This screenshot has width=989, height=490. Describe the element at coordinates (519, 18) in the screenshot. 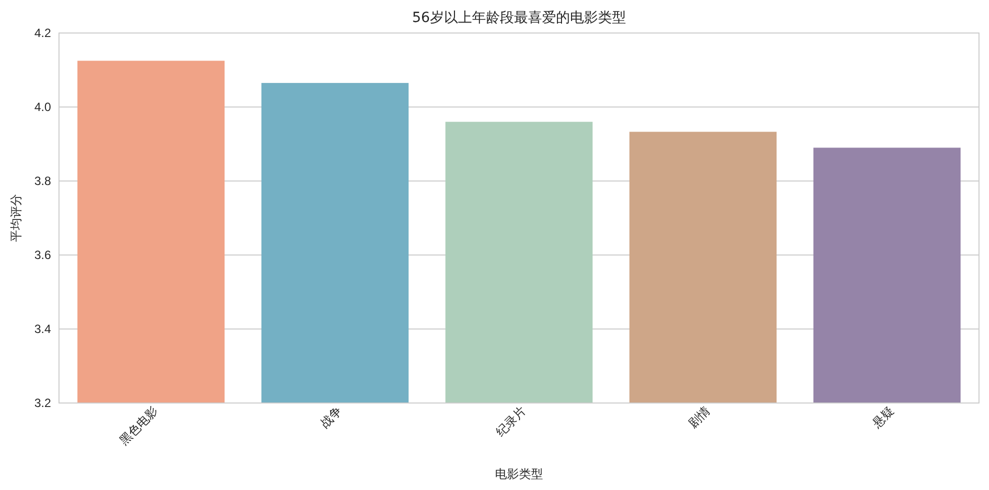

I see `chart-title: 56岁以上年龄段最喜爱的电影类型` at that location.